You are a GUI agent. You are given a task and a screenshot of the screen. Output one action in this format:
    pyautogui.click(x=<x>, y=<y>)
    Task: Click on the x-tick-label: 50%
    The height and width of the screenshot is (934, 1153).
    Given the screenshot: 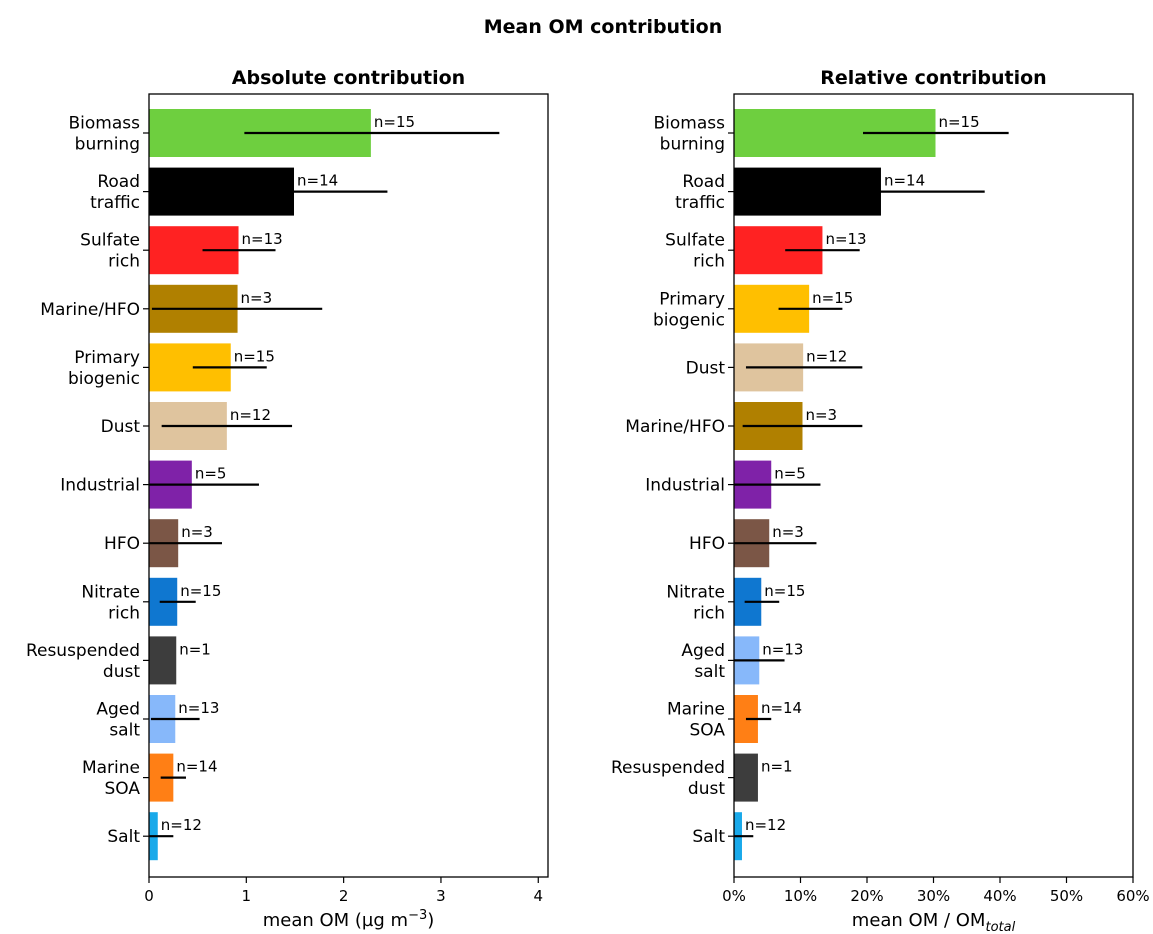 What is the action you would take?
    pyautogui.click(x=1066, y=896)
    